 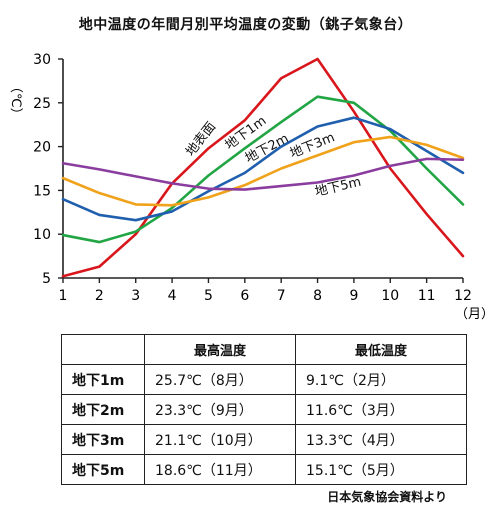 I want to click on table-header-empty, so click(x=103, y=349).